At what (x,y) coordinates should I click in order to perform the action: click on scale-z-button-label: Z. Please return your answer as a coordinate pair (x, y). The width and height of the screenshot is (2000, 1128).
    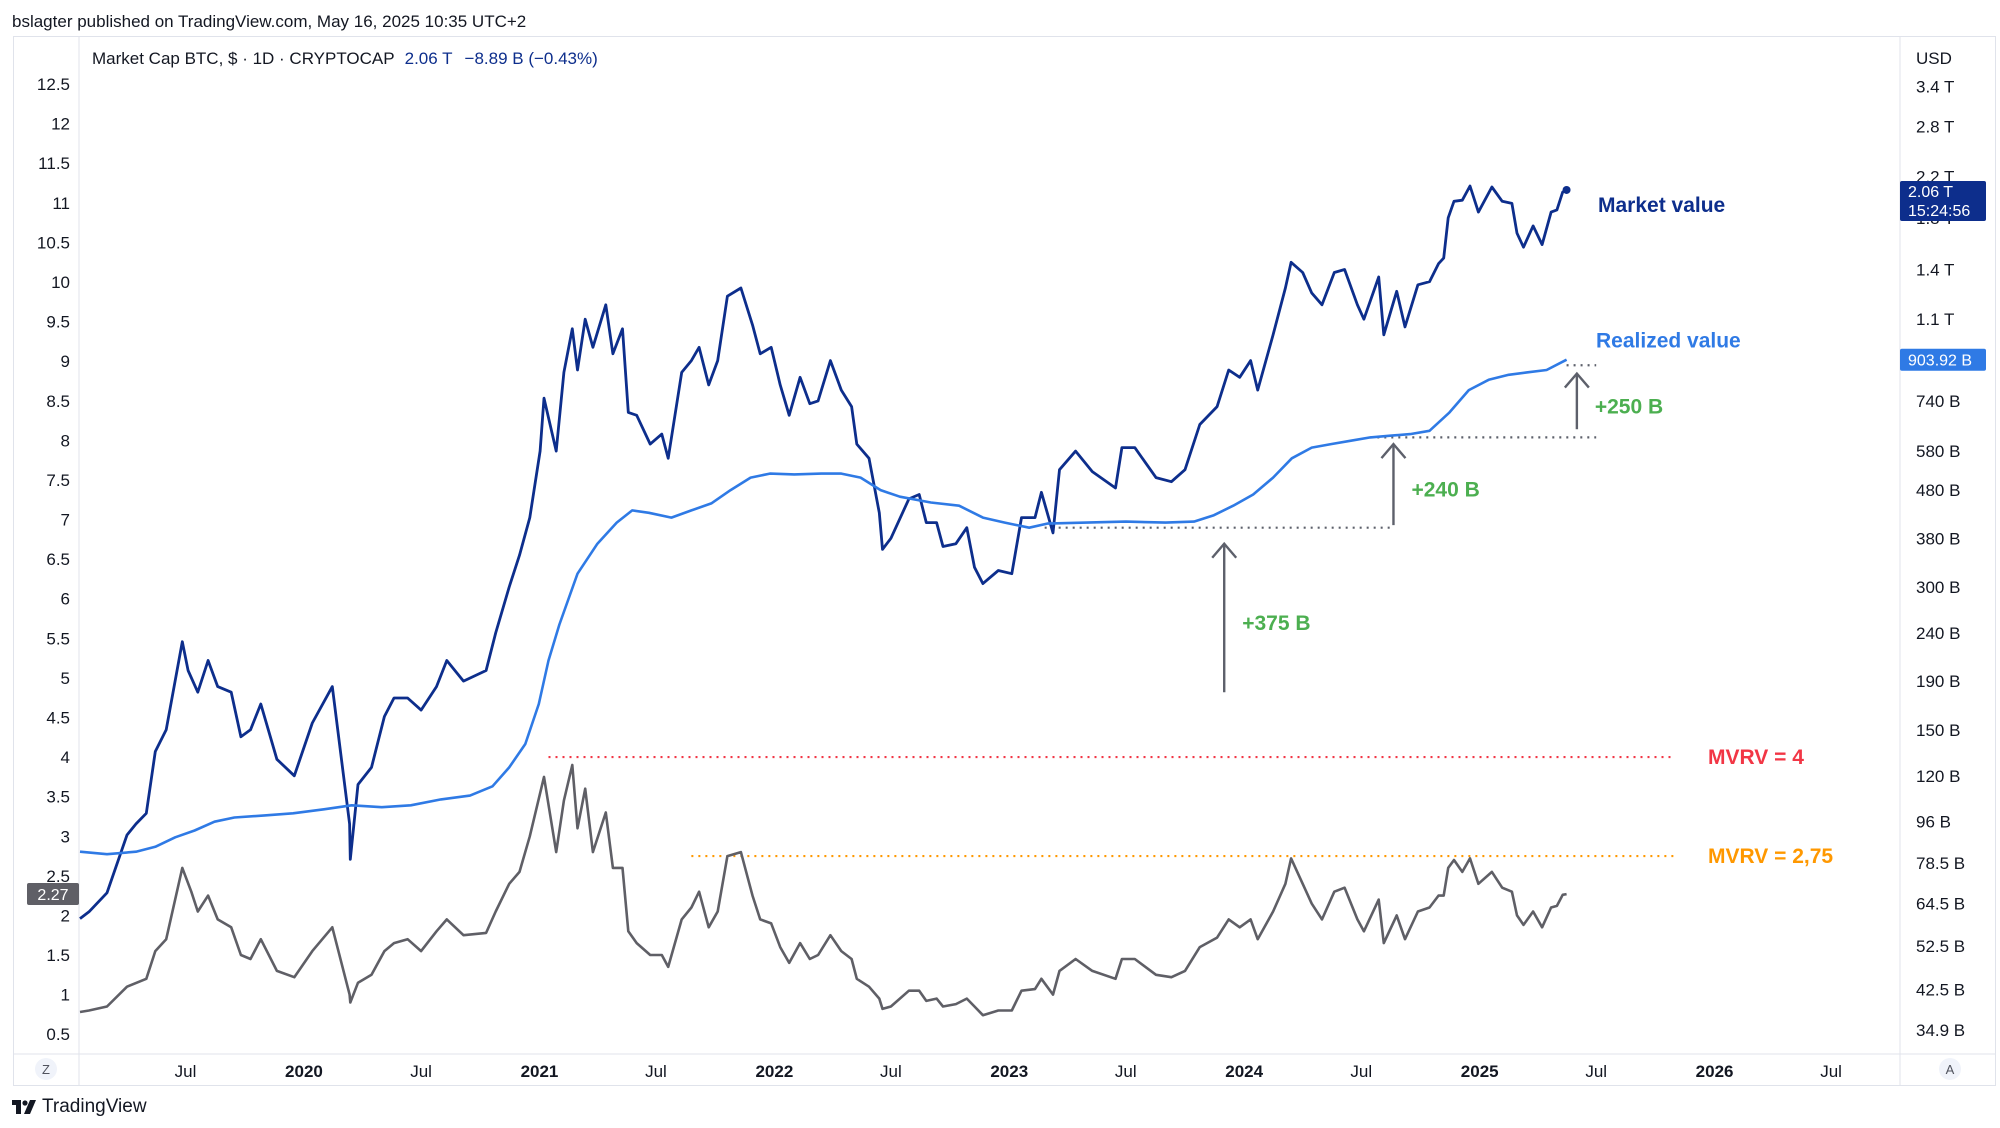
    Looking at the image, I should click on (46, 1069).